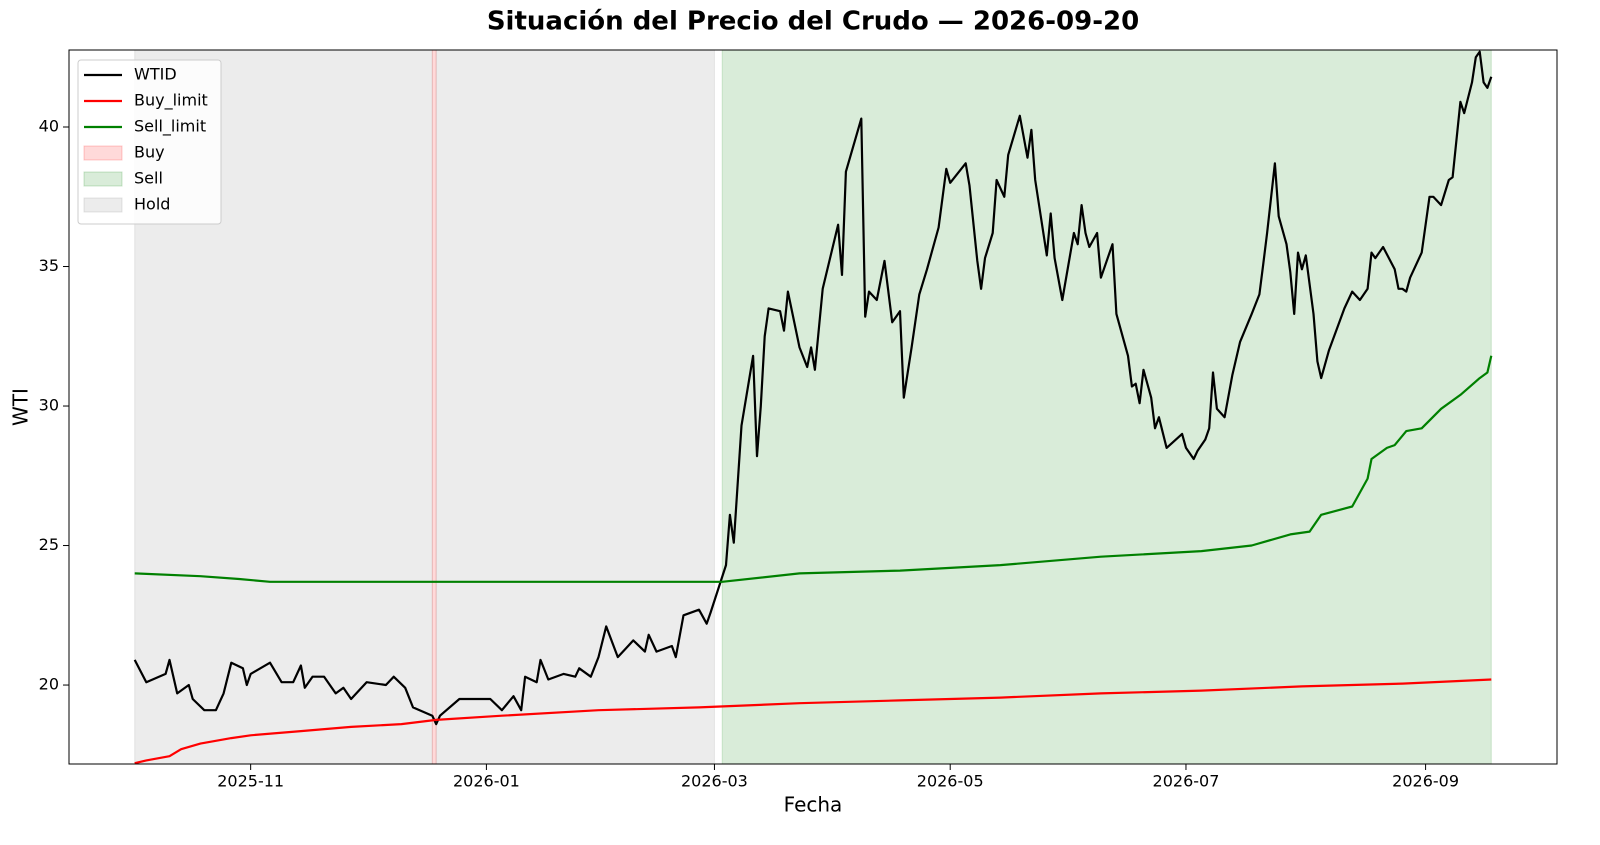 This screenshot has width=1600, height=845. What do you see at coordinates (171, 101) in the screenshot?
I see `legend-label: Buy_limit` at bounding box center [171, 101].